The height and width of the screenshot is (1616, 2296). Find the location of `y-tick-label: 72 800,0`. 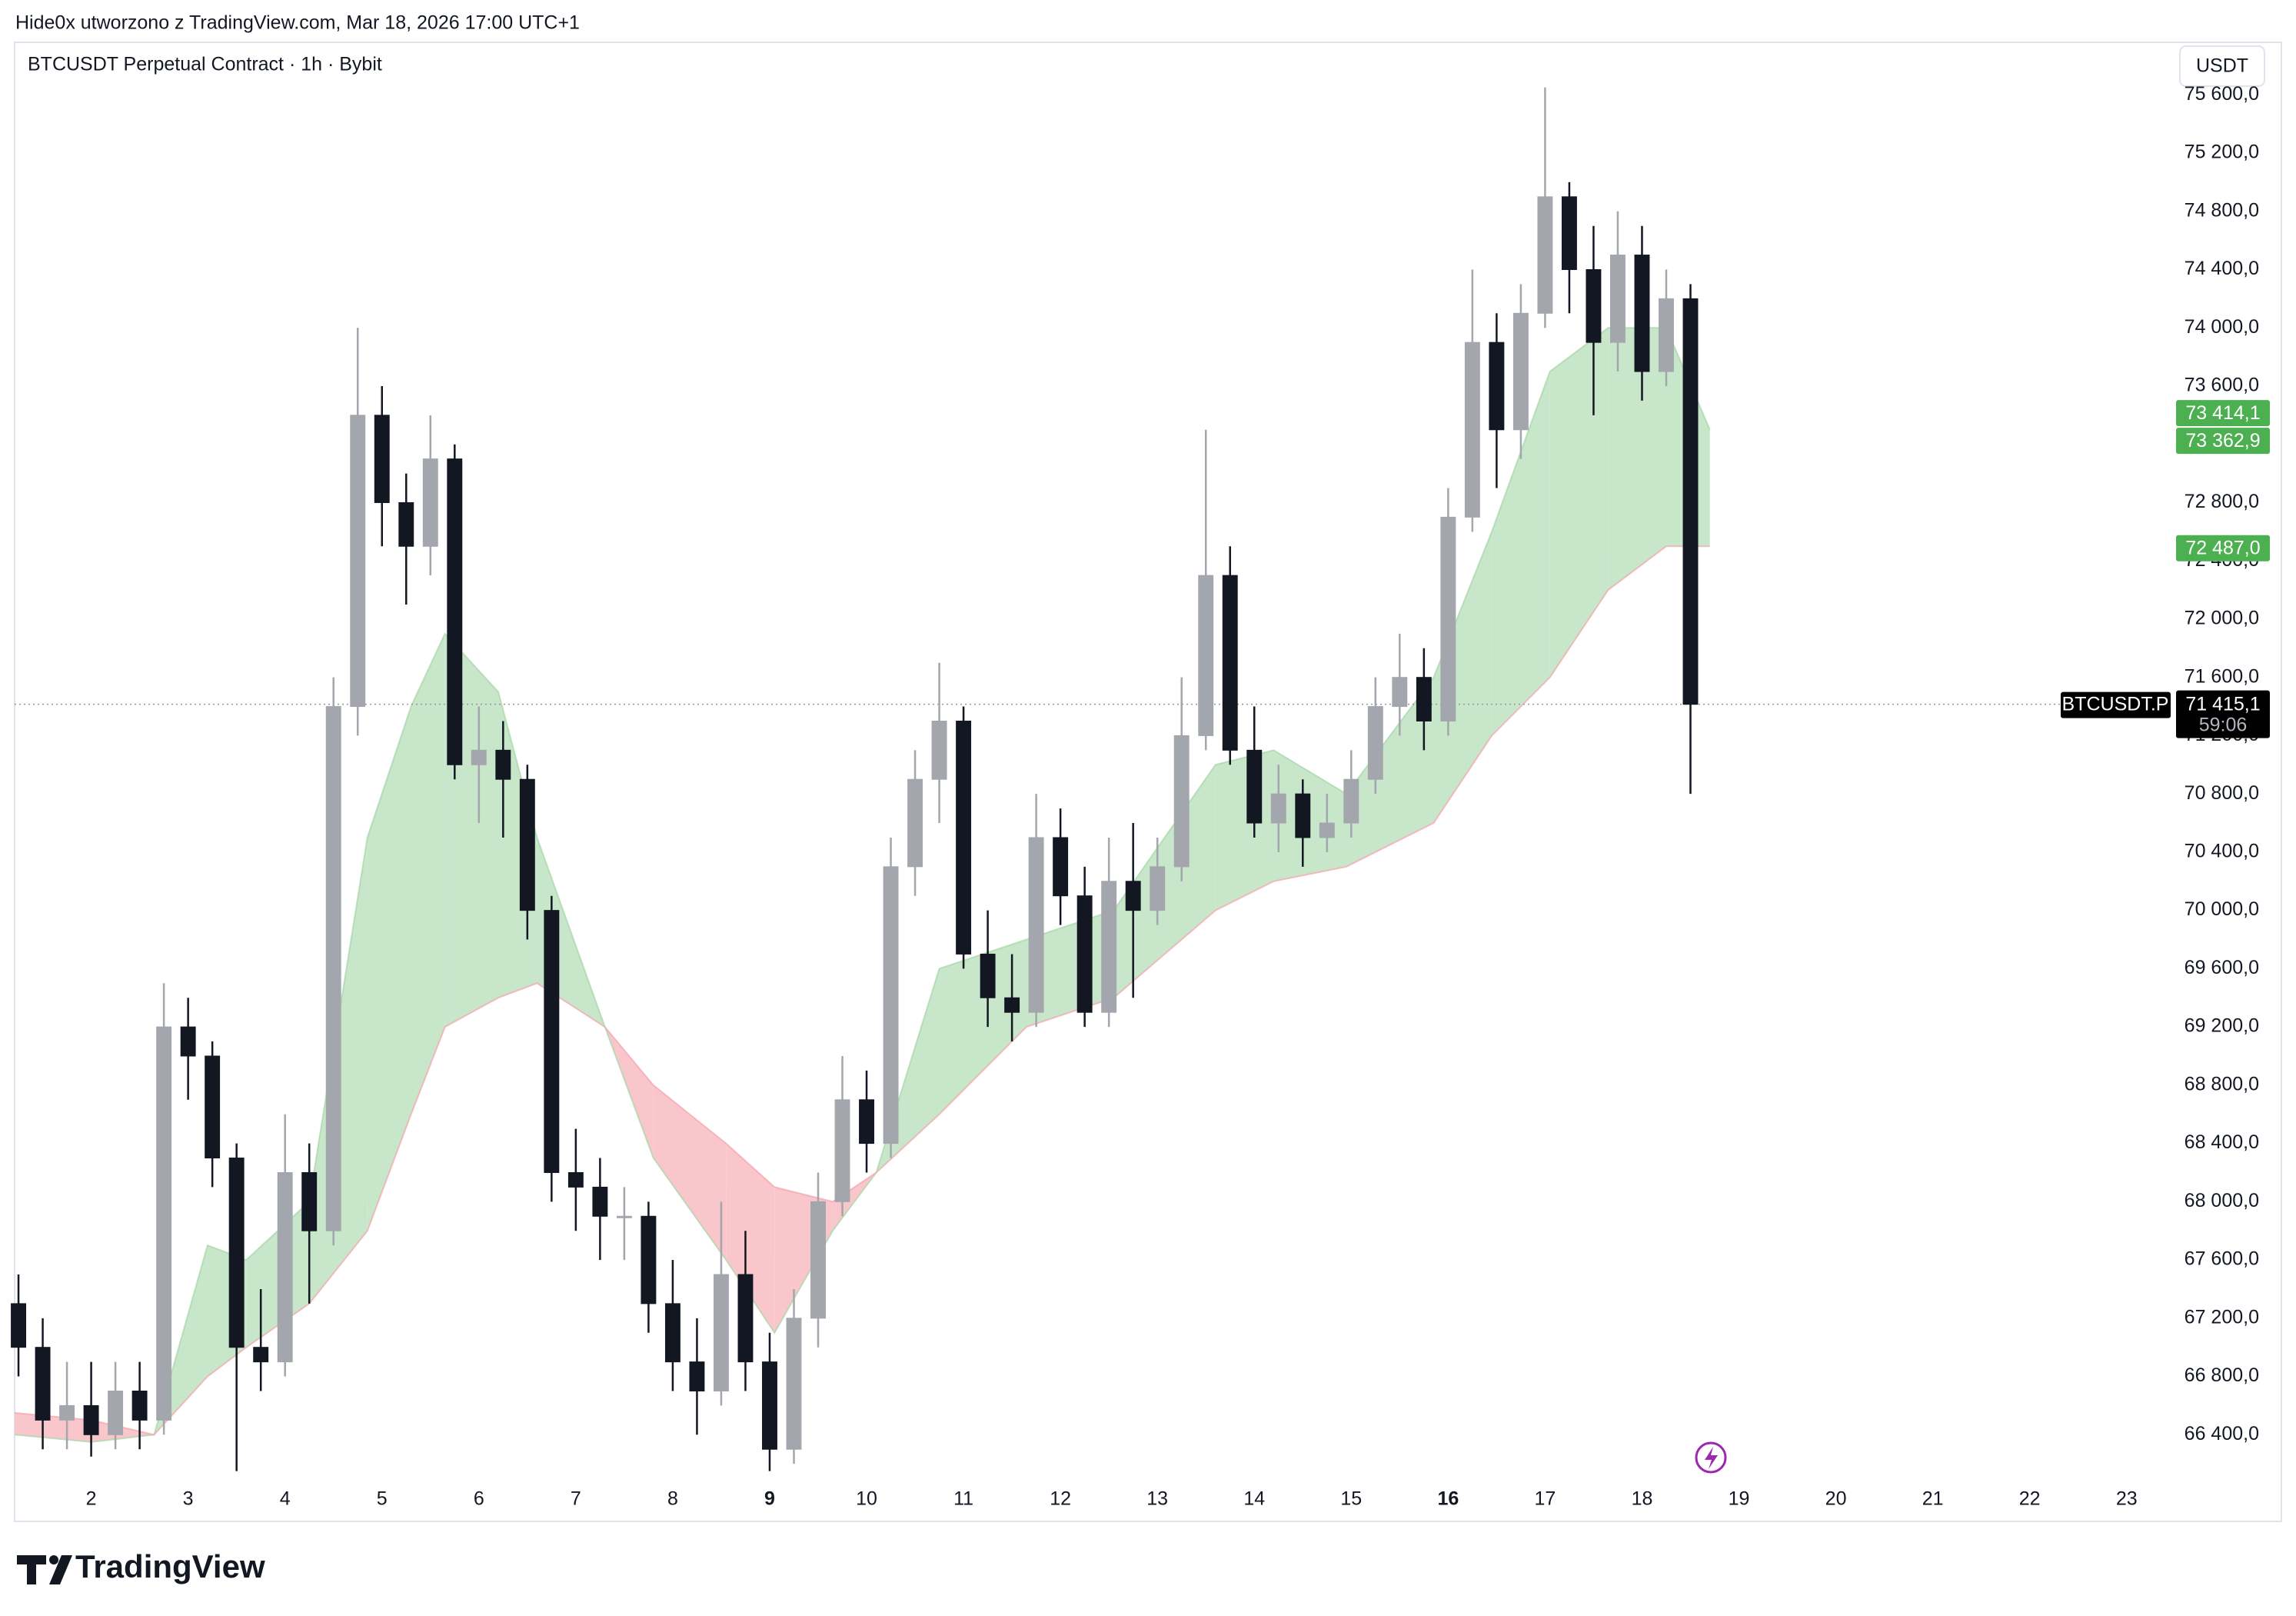

y-tick-label: 72 800,0 is located at coordinates (2222, 501).